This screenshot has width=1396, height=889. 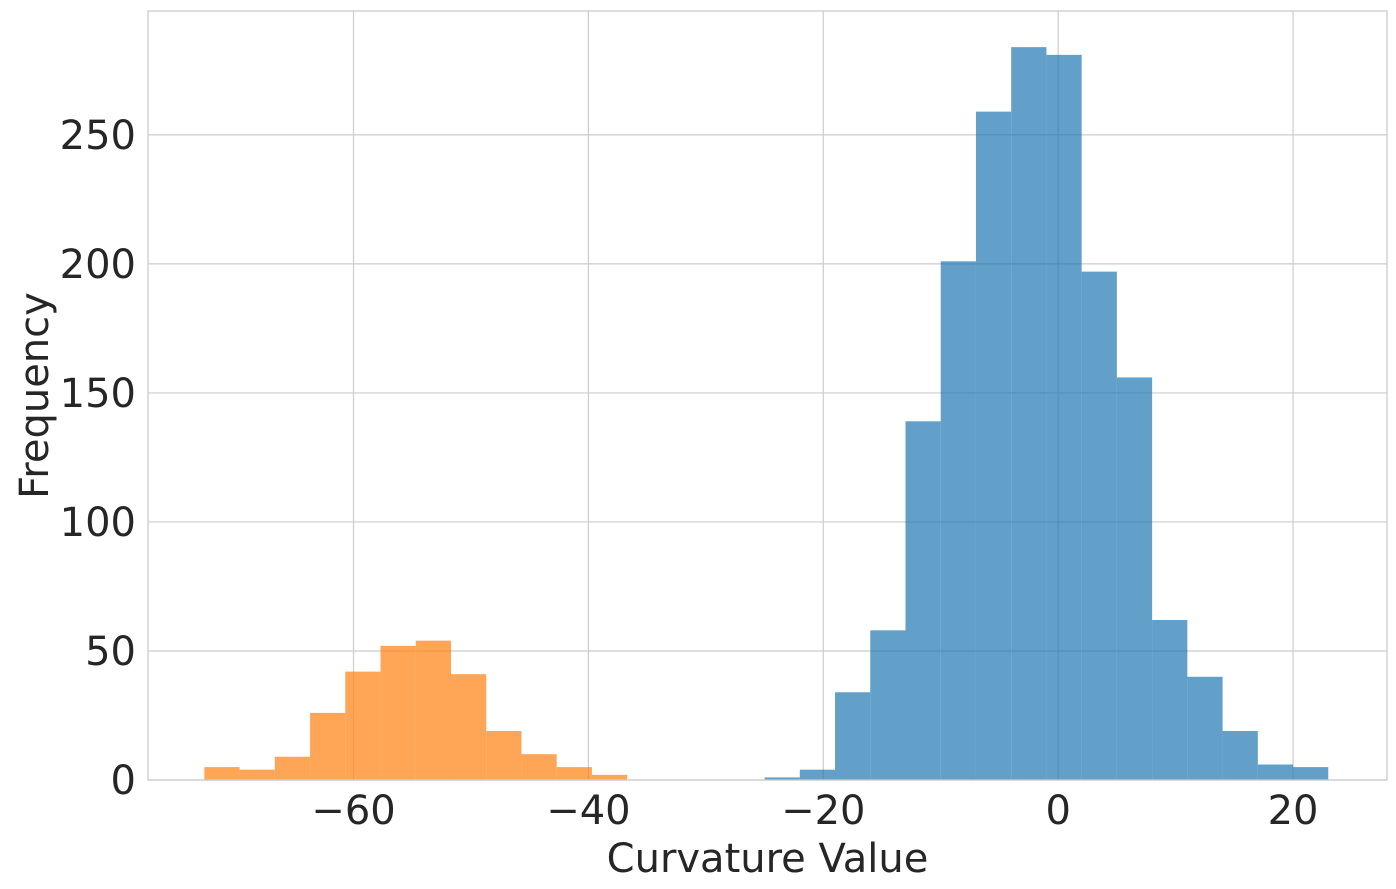 I want to click on y-tick-label: 50, so click(x=110, y=652).